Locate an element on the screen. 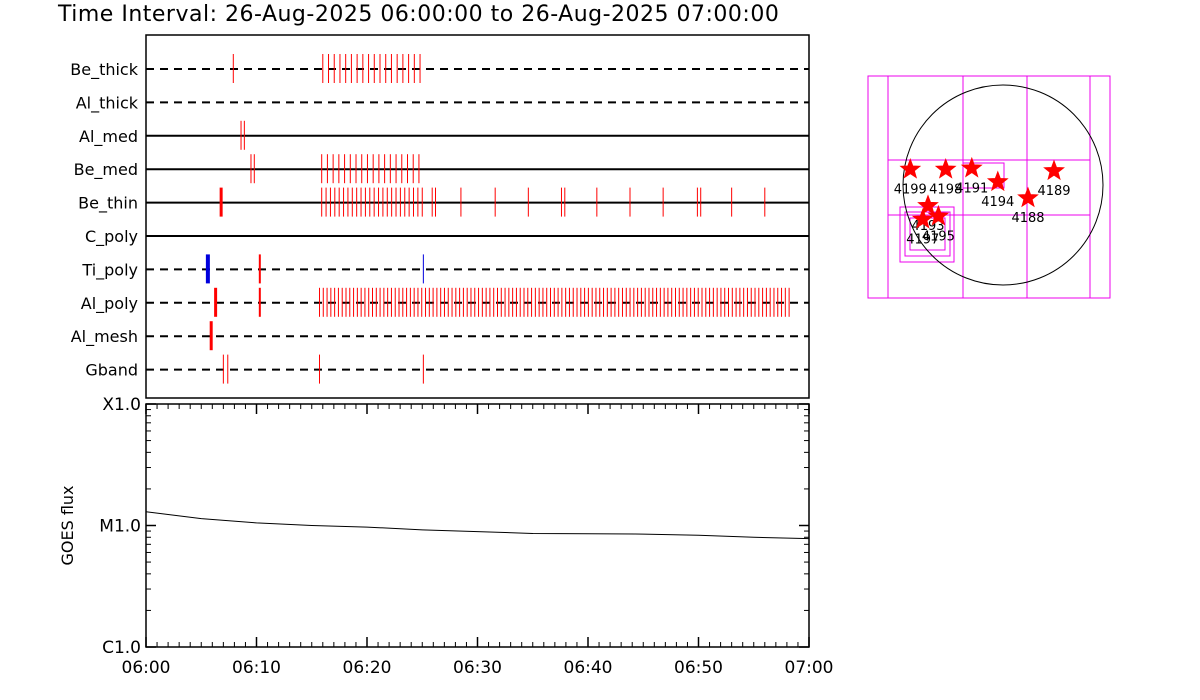 The width and height of the screenshot is (1200, 700). region-label: 4198 is located at coordinates (945, 189).